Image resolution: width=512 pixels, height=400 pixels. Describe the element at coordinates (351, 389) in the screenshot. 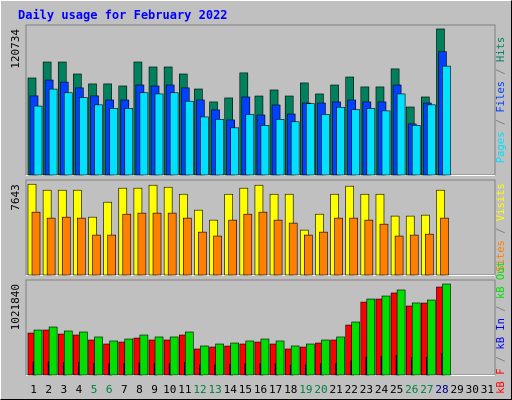

I see `x-tick-label: 22` at that location.